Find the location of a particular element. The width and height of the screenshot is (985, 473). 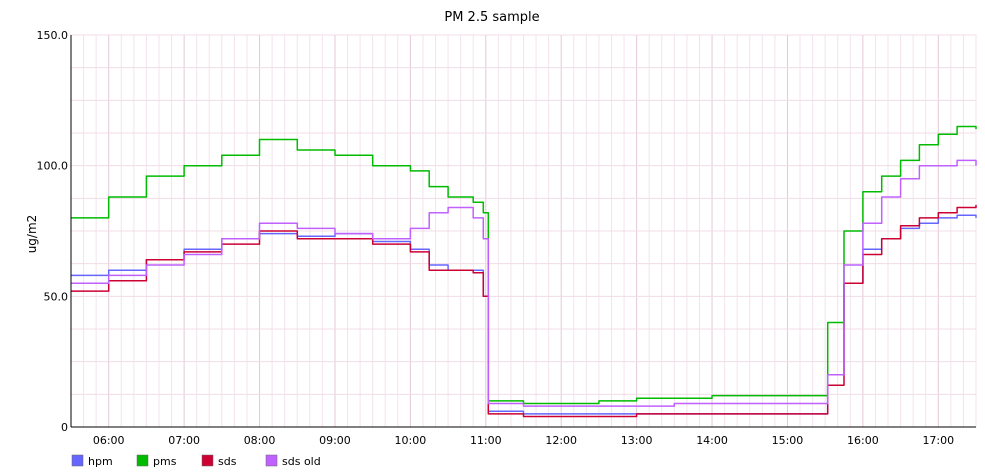

legend-label: sds old is located at coordinates (301, 461).